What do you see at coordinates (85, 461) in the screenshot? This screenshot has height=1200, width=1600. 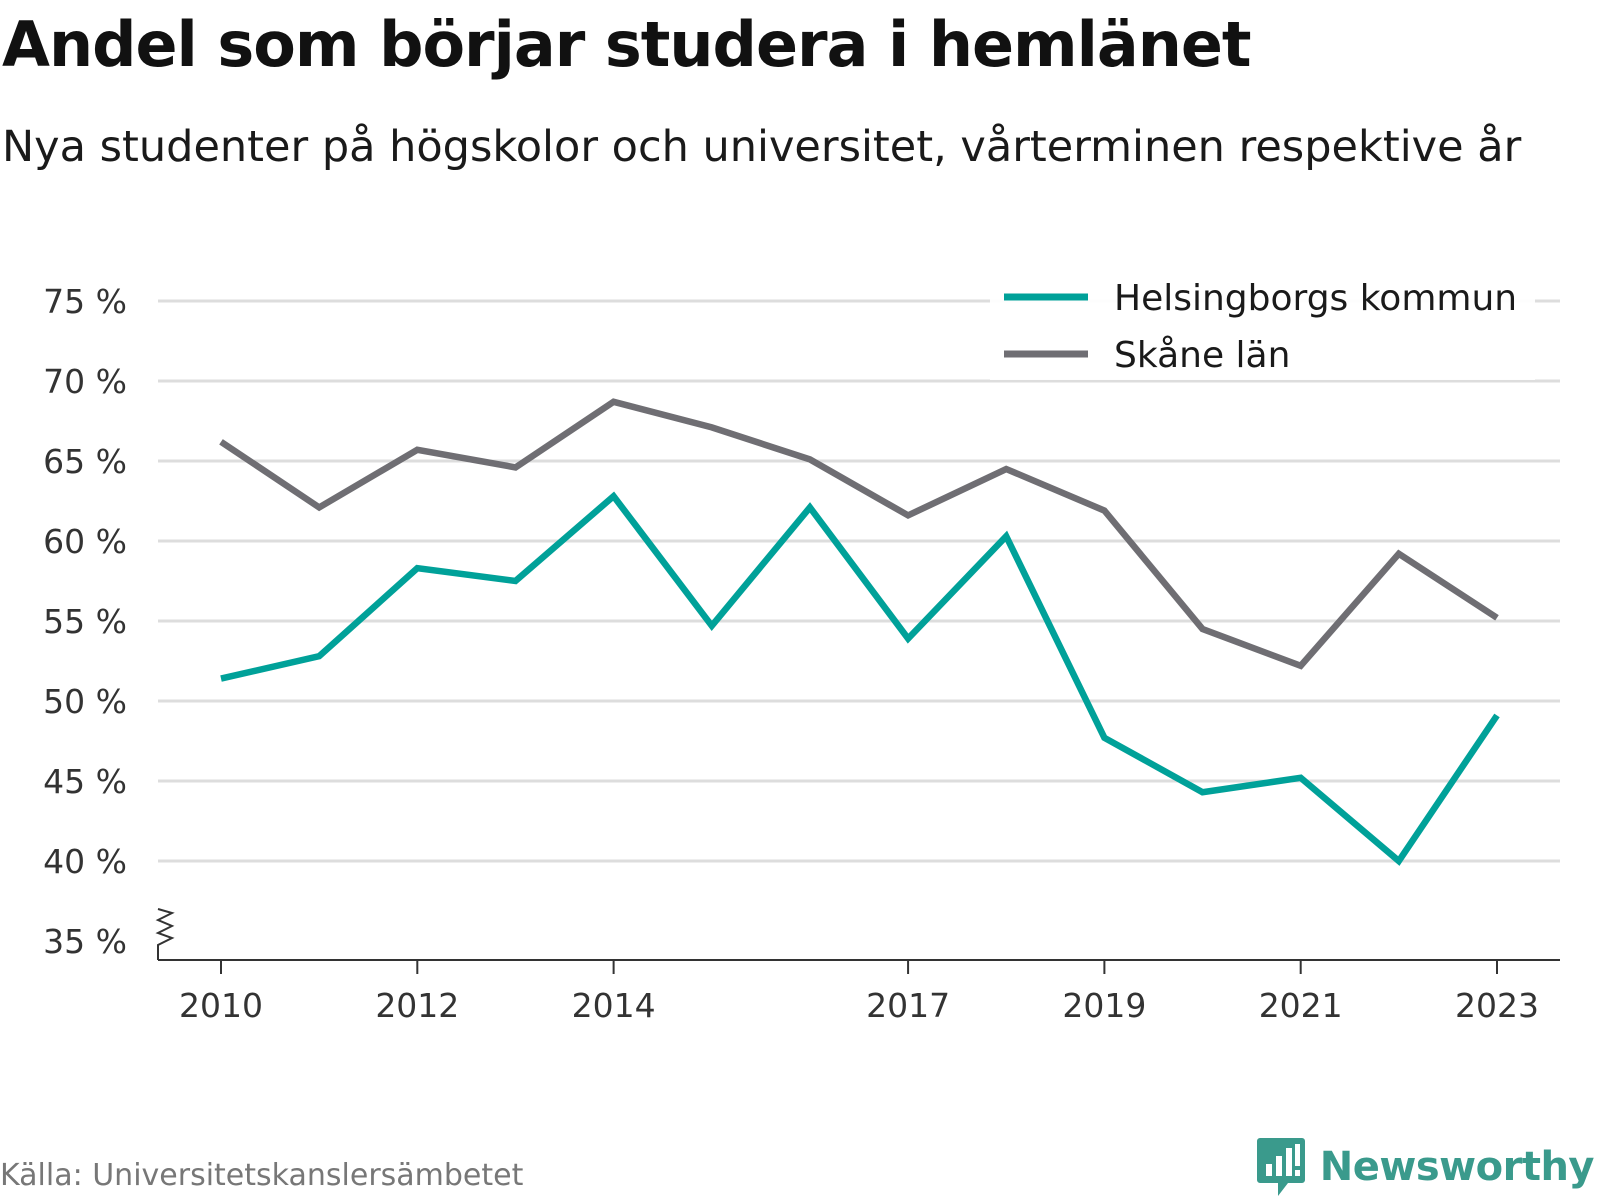 I see `y-tick-label: 65 %` at bounding box center [85, 461].